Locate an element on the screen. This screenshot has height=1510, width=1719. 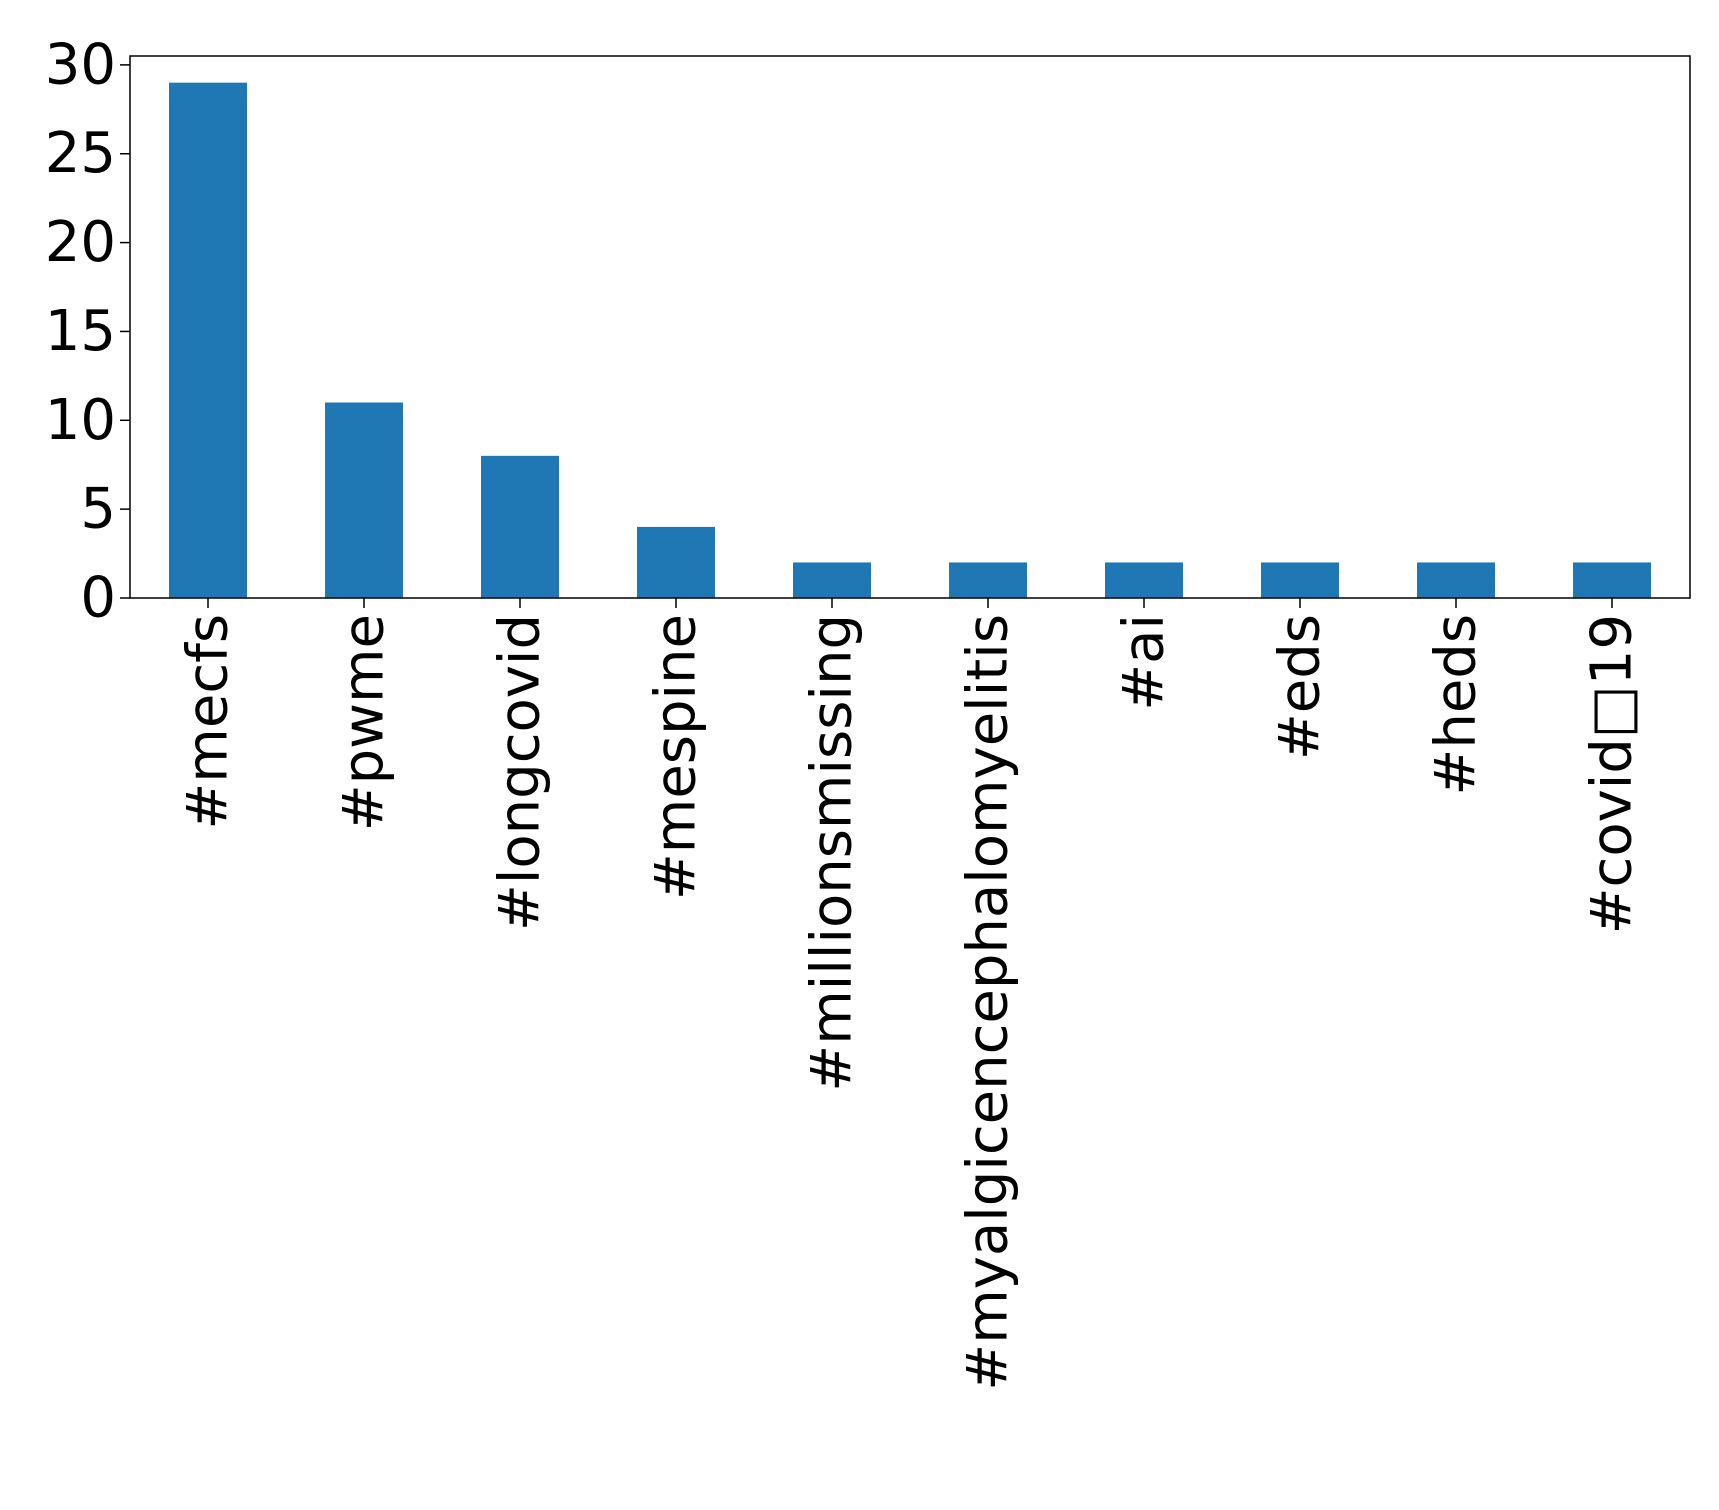
y-tick-label: 15 is located at coordinates (80, 331).